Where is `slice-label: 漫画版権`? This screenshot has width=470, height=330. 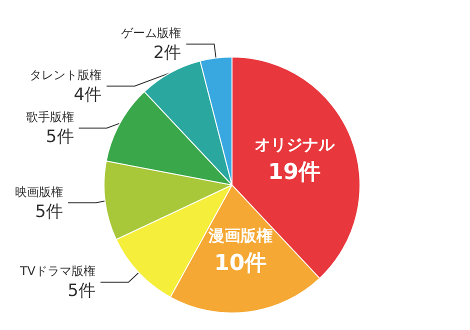
slice-label: 漫画版権 is located at coordinates (239, 235).